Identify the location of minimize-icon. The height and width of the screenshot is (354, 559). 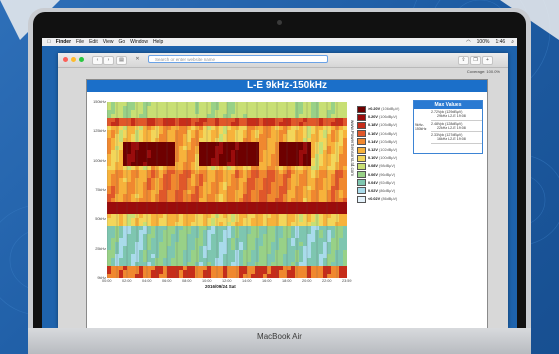
(73, 59).